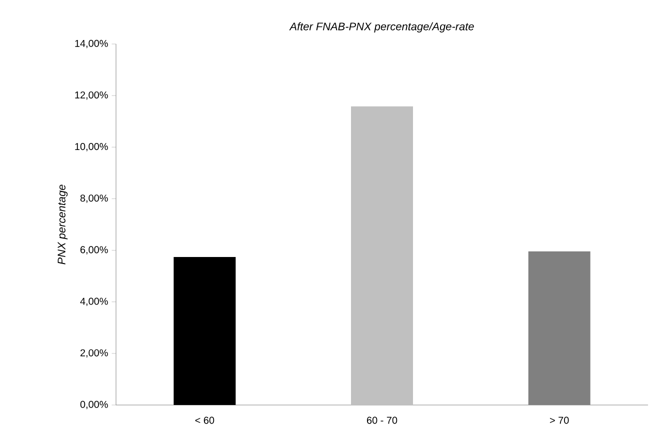  I want to click on y-tick-label: 0,00%, so click(94, 405).